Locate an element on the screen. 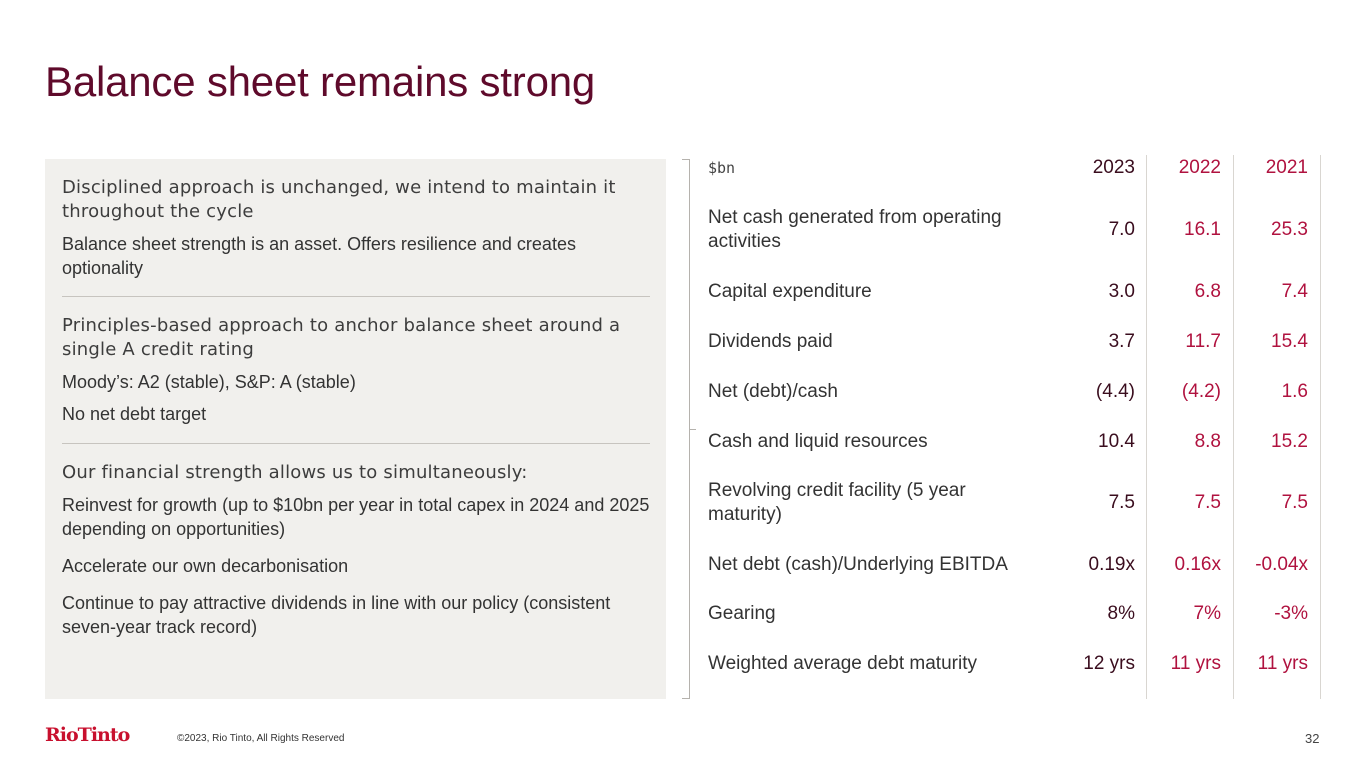 This screenshot has height=768, width=1365. cell-2023: 3.7 is located at coordinates (1121, 341).